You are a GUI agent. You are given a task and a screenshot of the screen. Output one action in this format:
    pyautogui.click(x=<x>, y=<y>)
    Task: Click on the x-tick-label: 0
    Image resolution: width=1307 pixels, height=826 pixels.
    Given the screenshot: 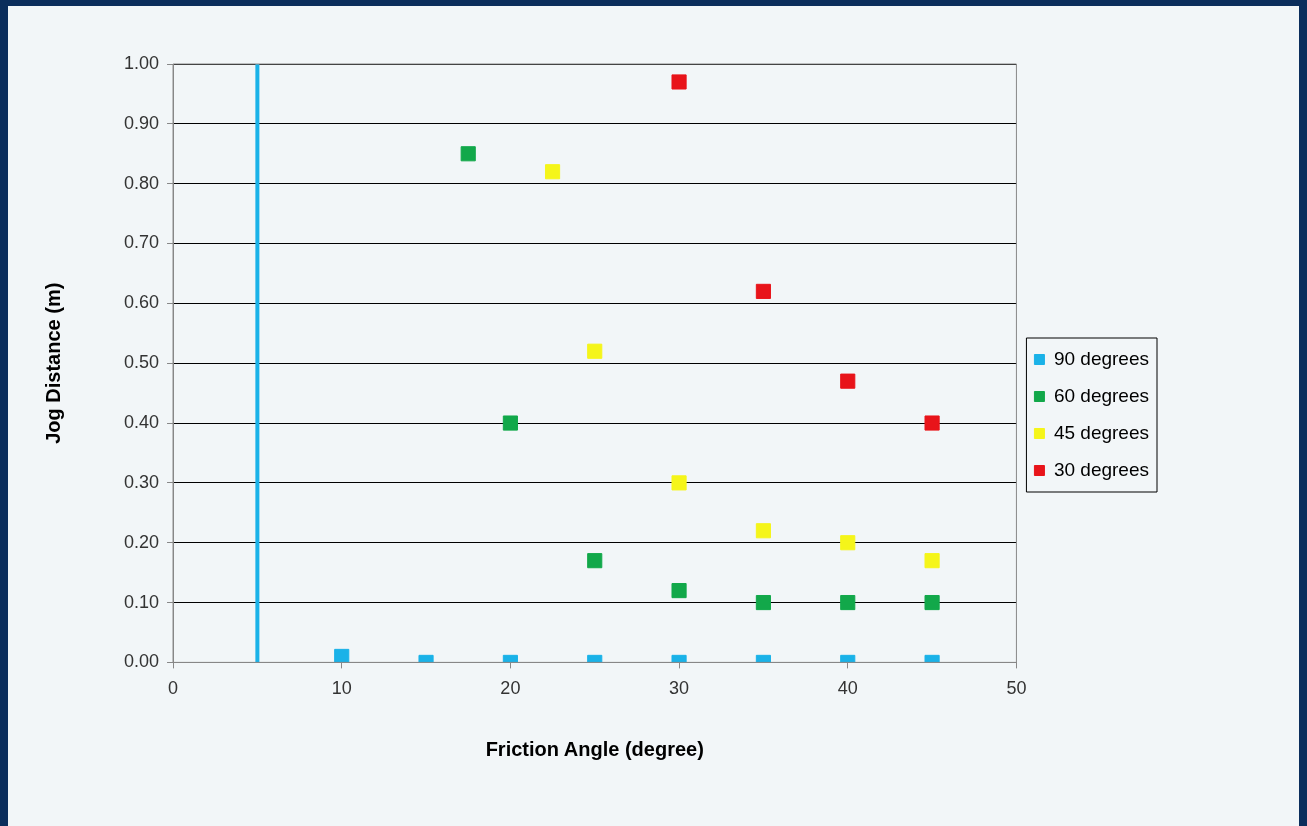 What is the action you would take?
    pyautogui.click(x=173, y=688)
    